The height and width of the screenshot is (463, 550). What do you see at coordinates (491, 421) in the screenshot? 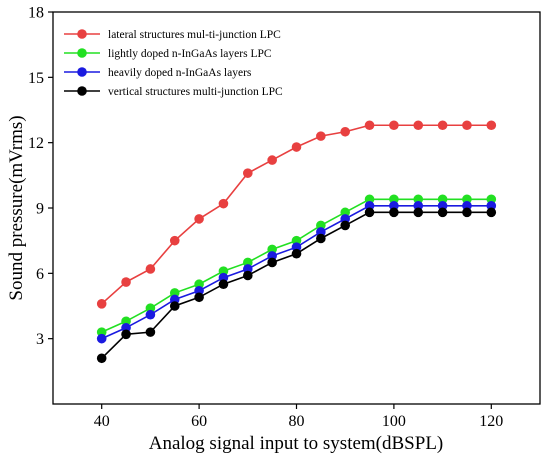
I see `x-tick-label: 120` at bounding box center [491, 421].